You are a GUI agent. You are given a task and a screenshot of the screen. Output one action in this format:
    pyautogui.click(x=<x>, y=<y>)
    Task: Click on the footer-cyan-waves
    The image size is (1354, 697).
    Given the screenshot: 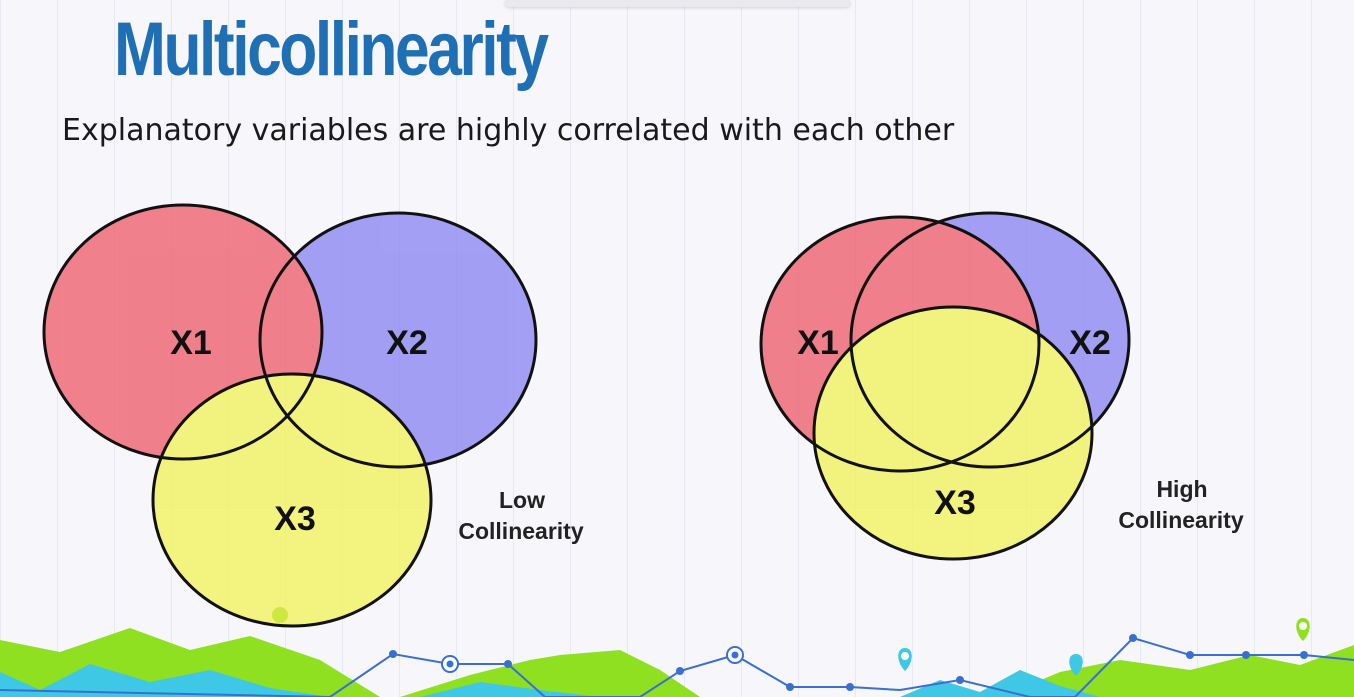 What is the action you would take?
    pyautogui.click(x=677, y=680)
    